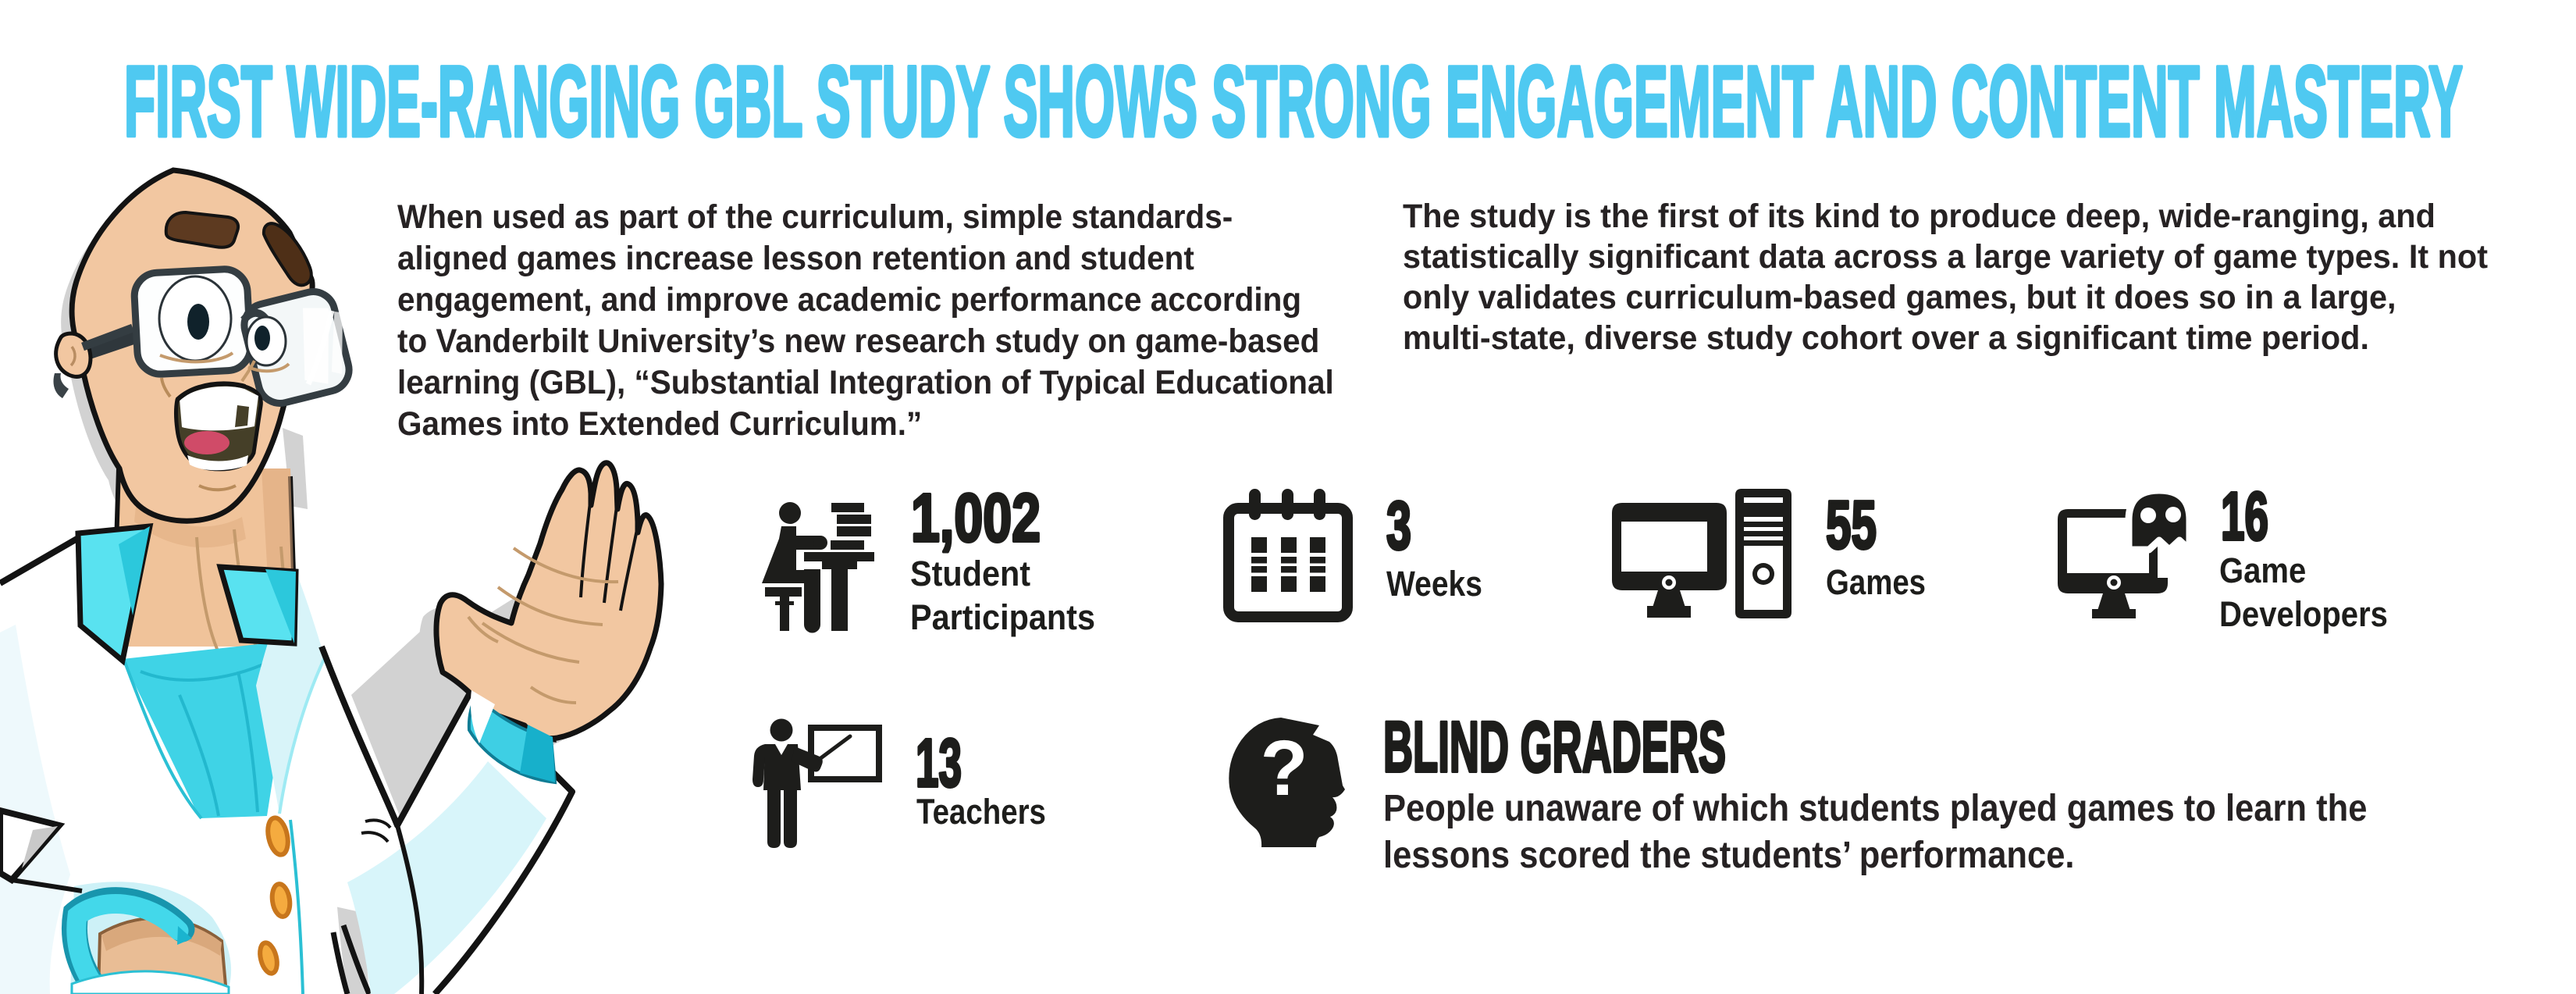  I want to click on svg-text: BLIND GRADERS, so click(1554, 744).